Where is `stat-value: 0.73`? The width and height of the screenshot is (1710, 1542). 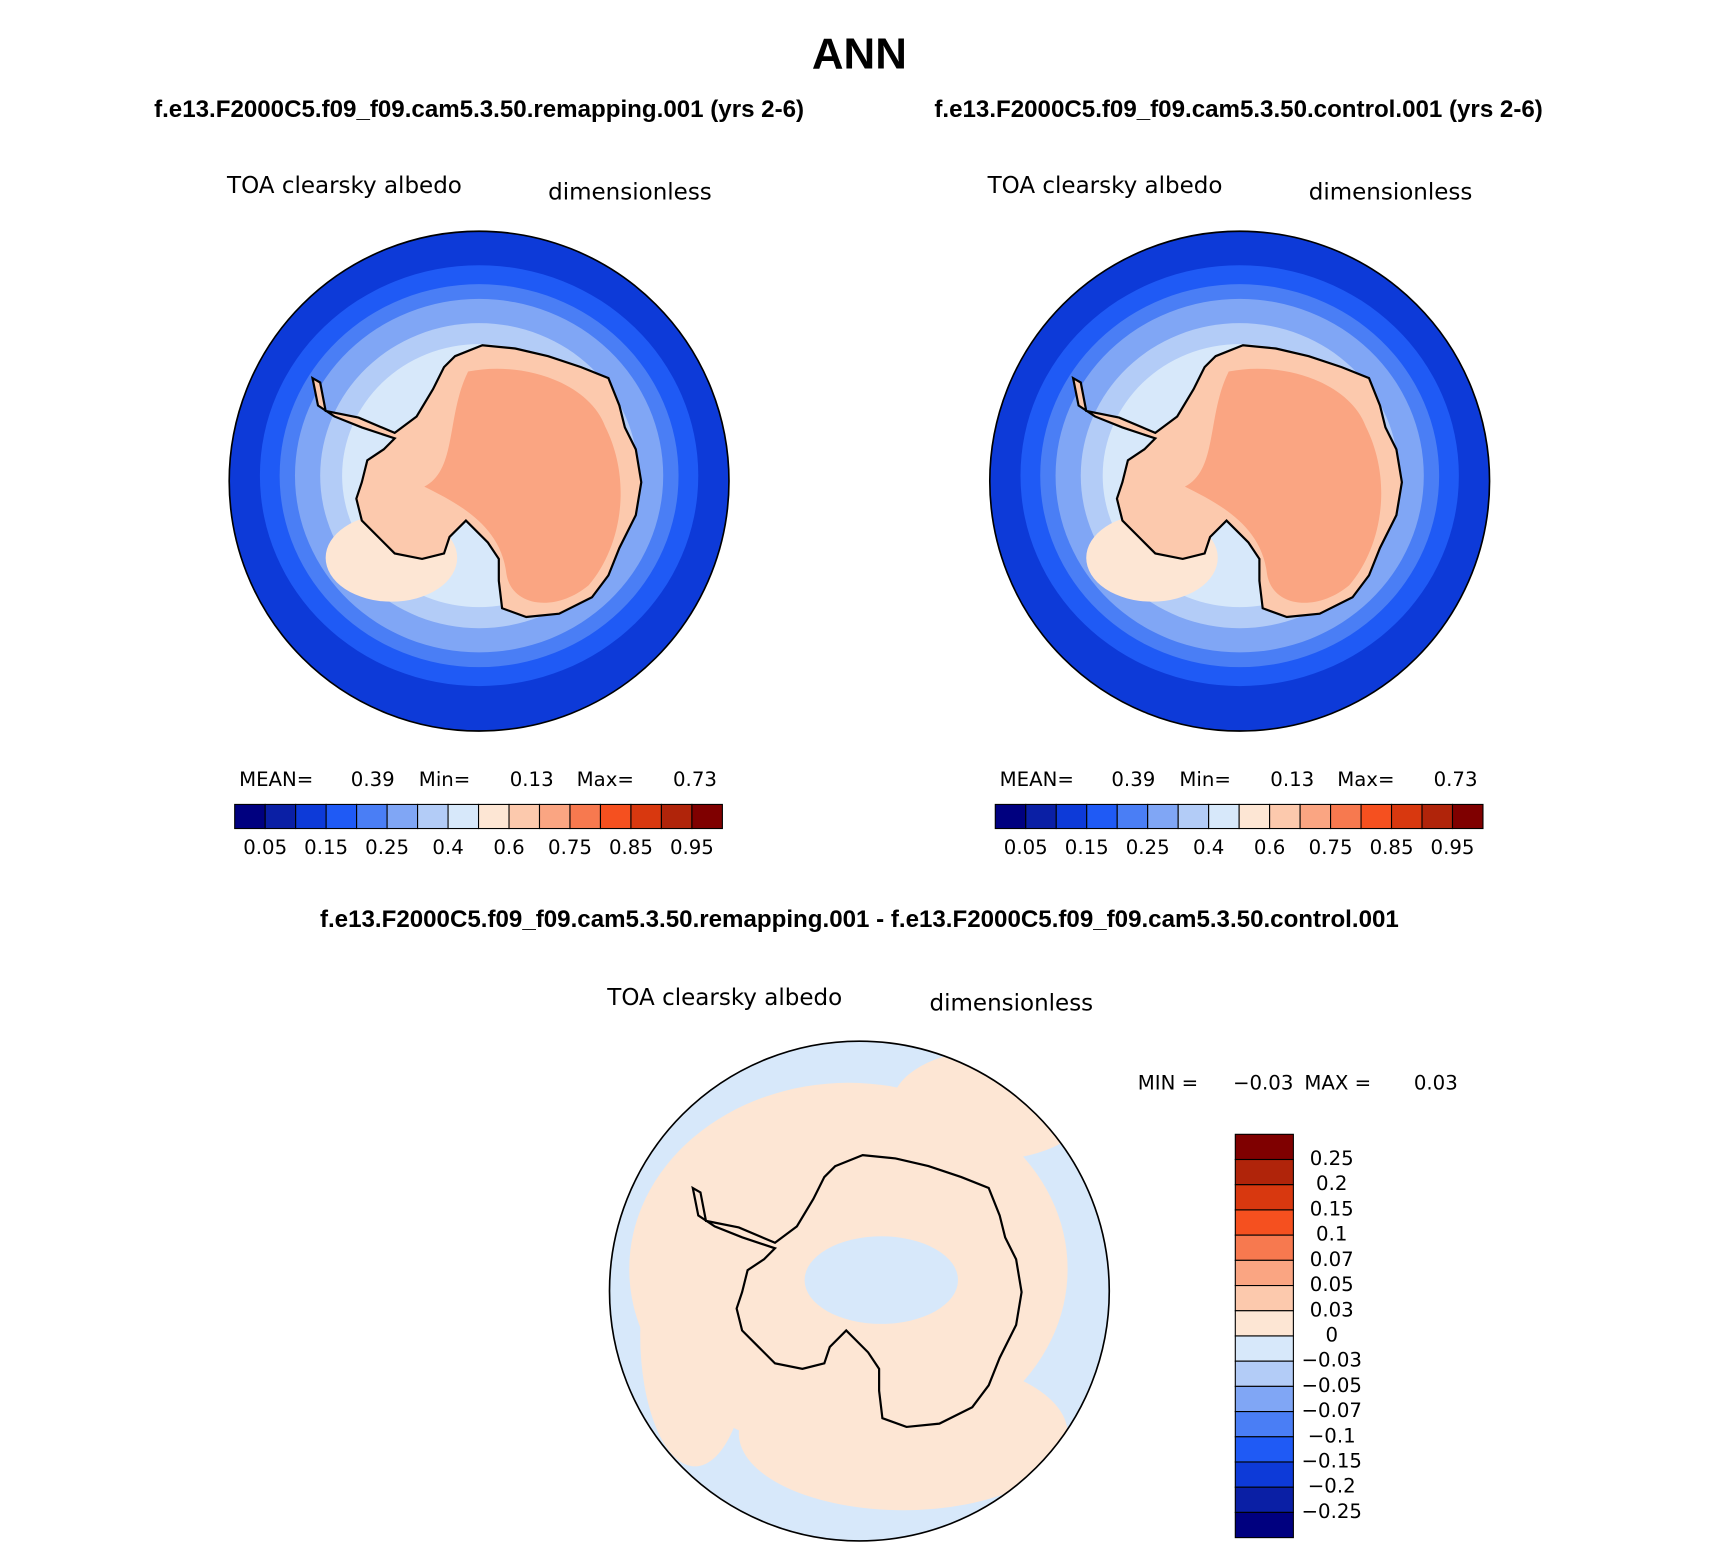 stat-value: 0.73 is located at coordinates (1456, 779).